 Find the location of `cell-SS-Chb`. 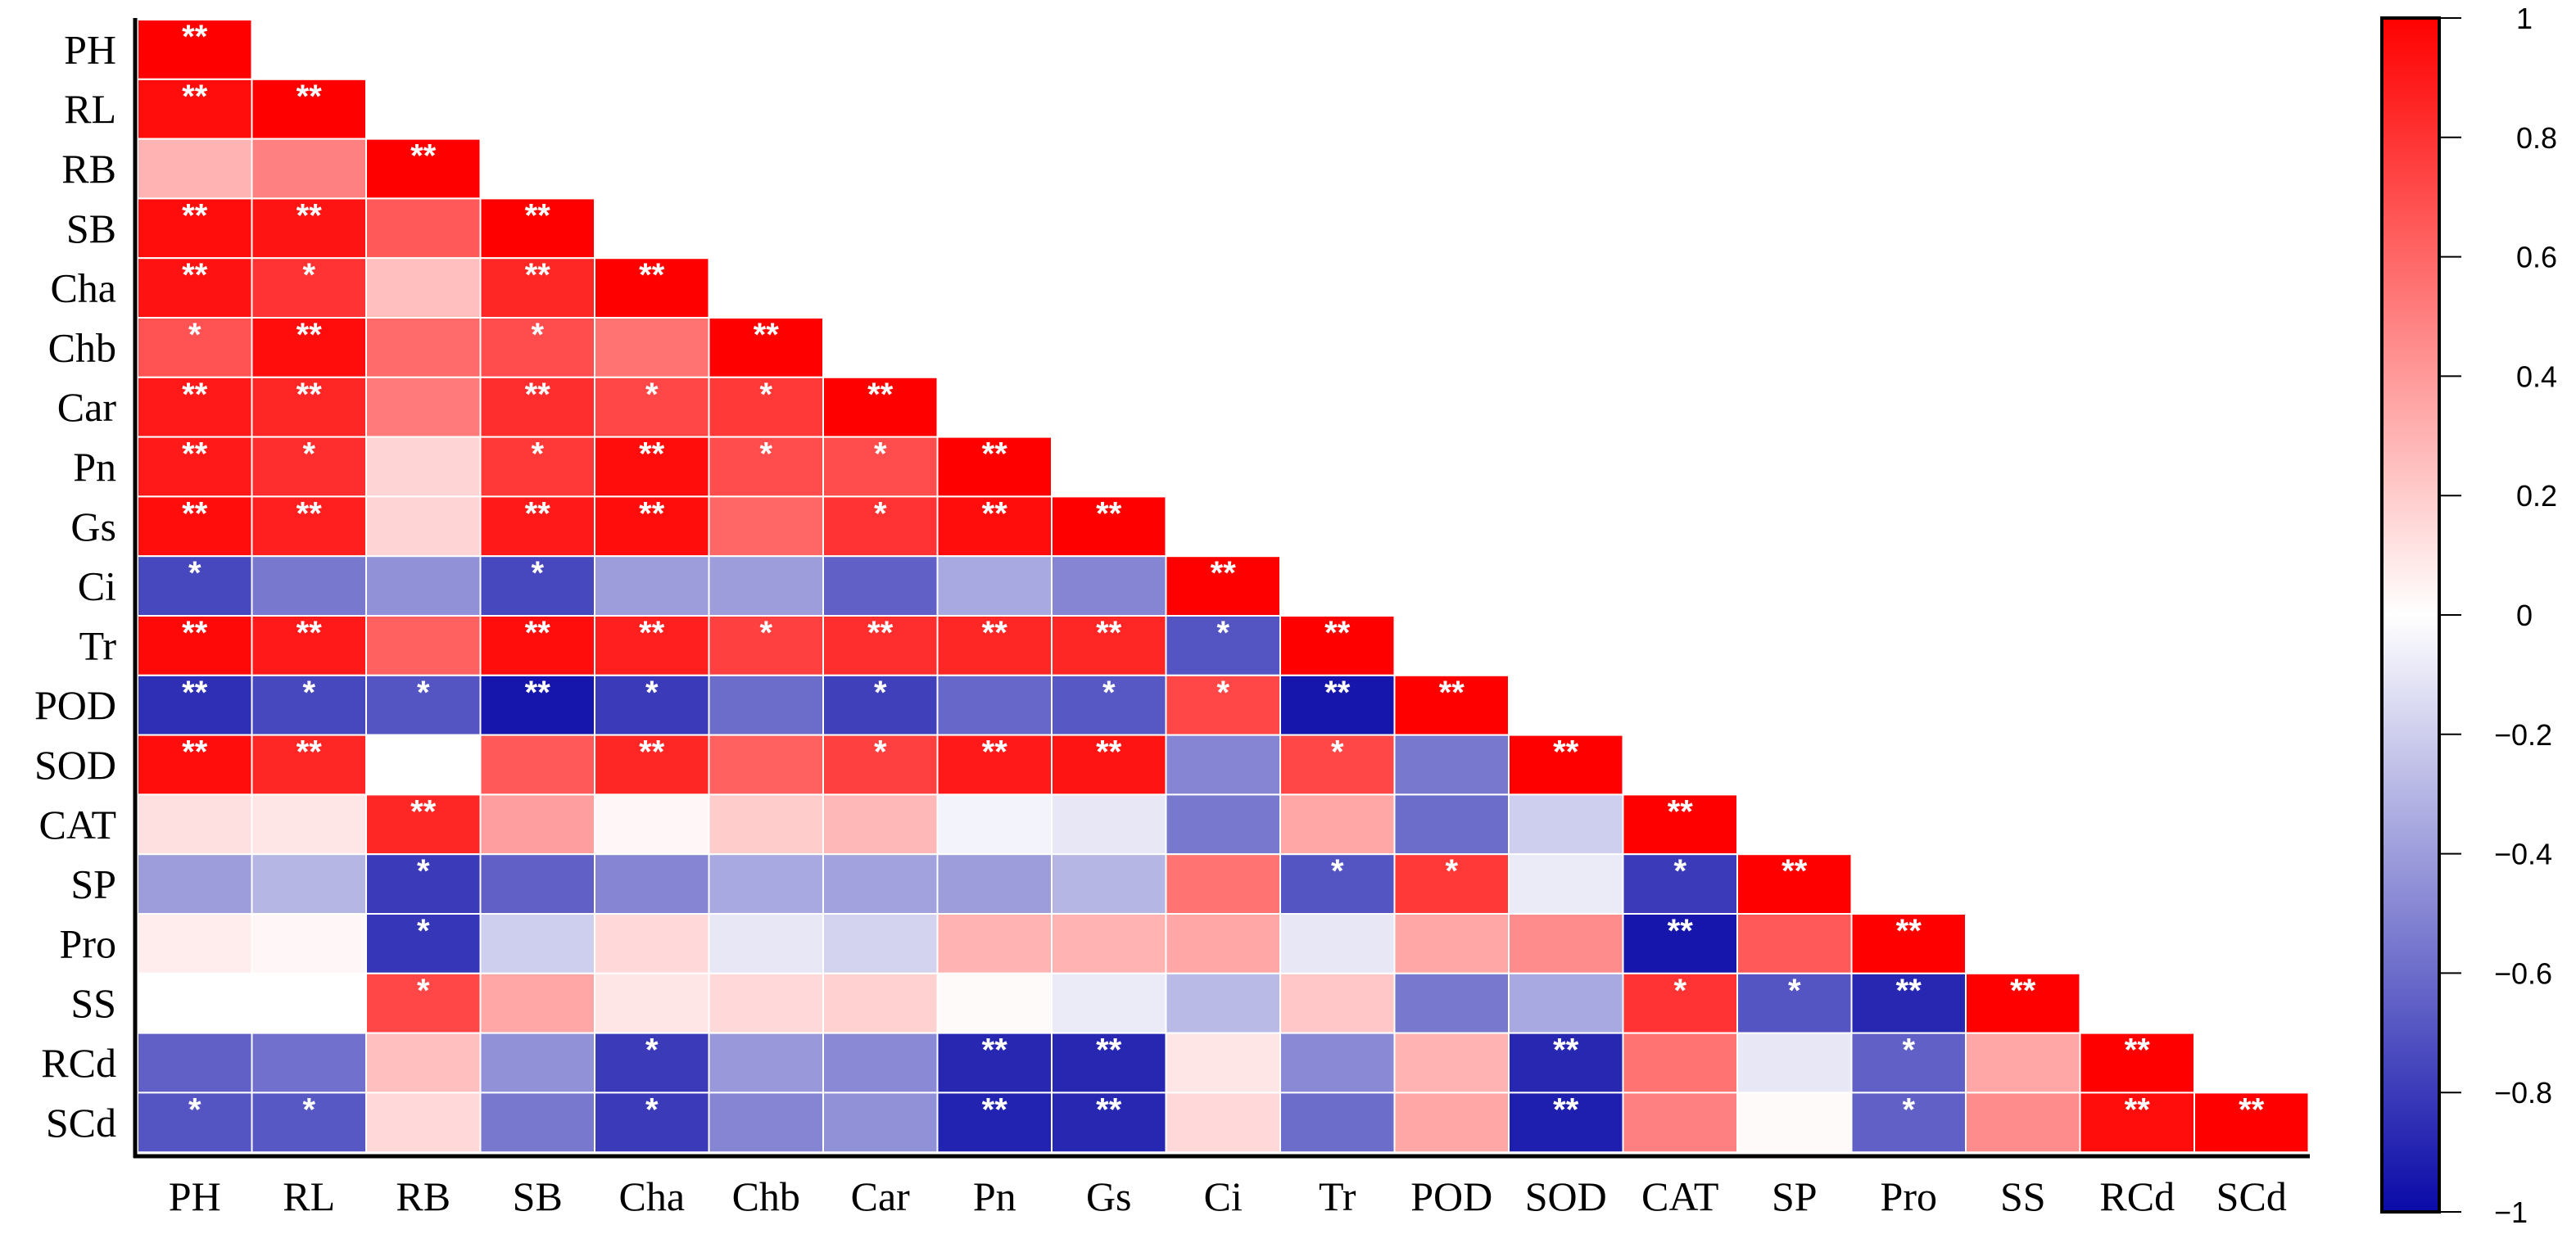

cell-SS-Chb is located at coordinates (766, 1003).